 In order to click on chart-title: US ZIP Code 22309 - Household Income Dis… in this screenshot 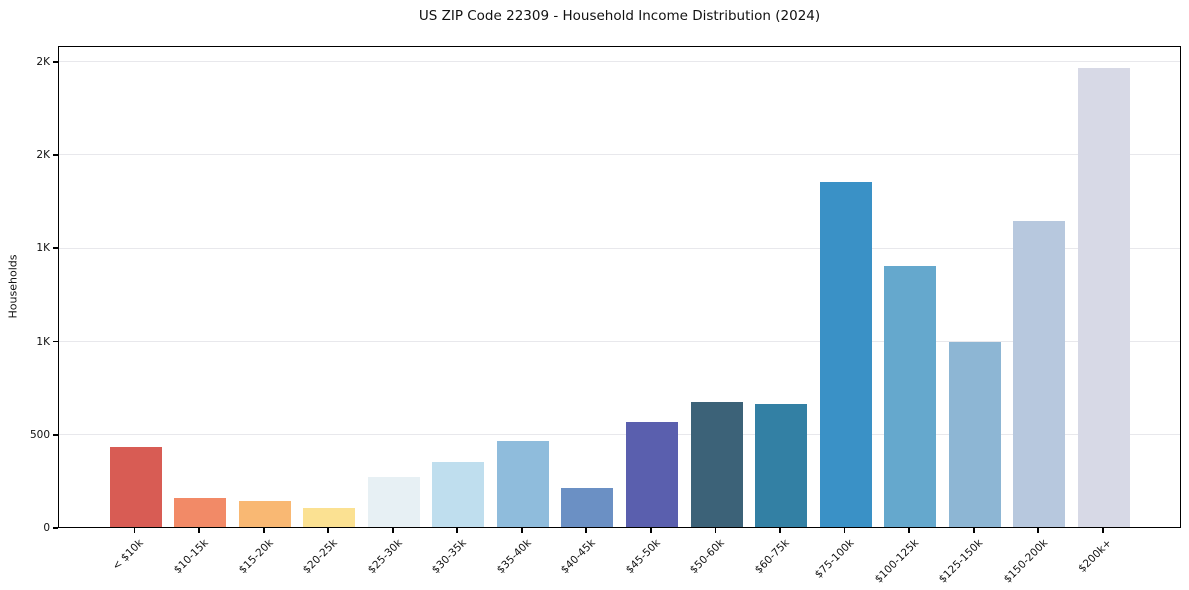, I will do `click(619, 16)`.